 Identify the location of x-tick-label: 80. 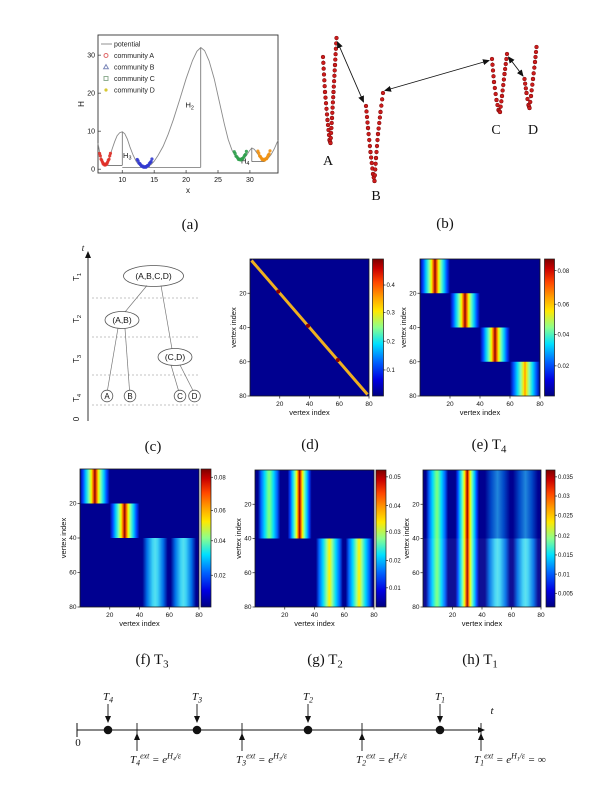
(540, 404).